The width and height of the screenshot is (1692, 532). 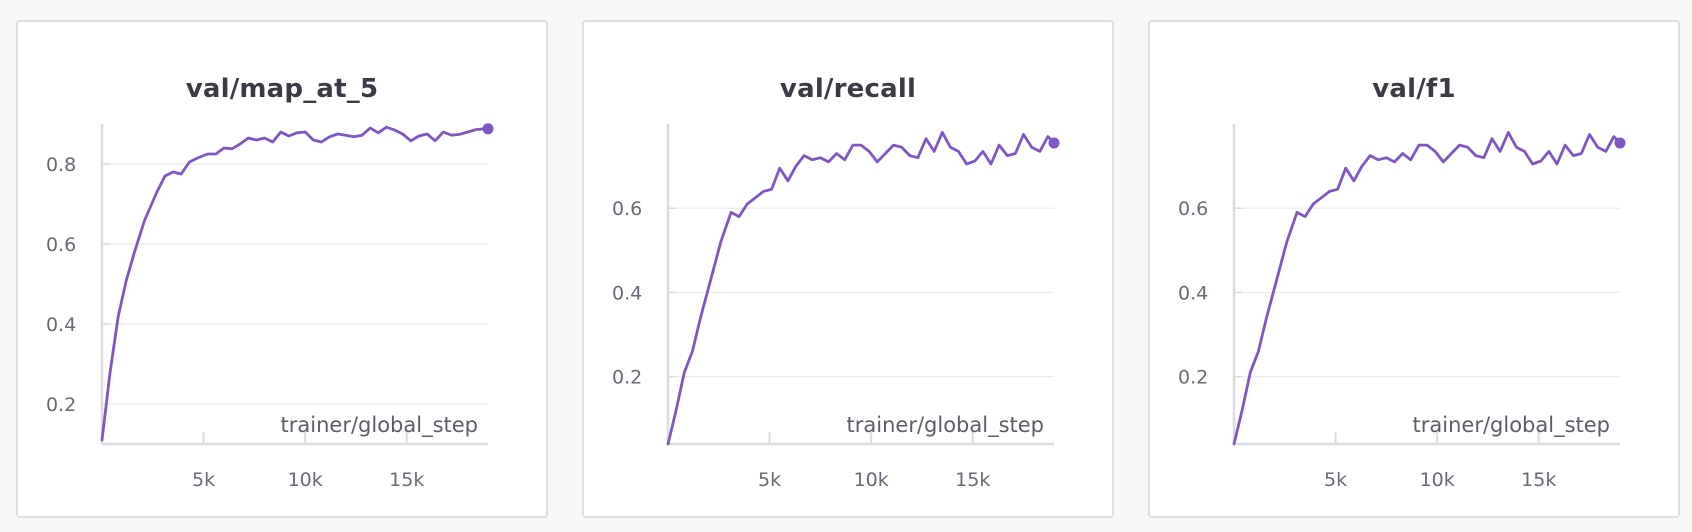 I want to click on chart-title: val/map_at_5, so click(x=282, y=89).